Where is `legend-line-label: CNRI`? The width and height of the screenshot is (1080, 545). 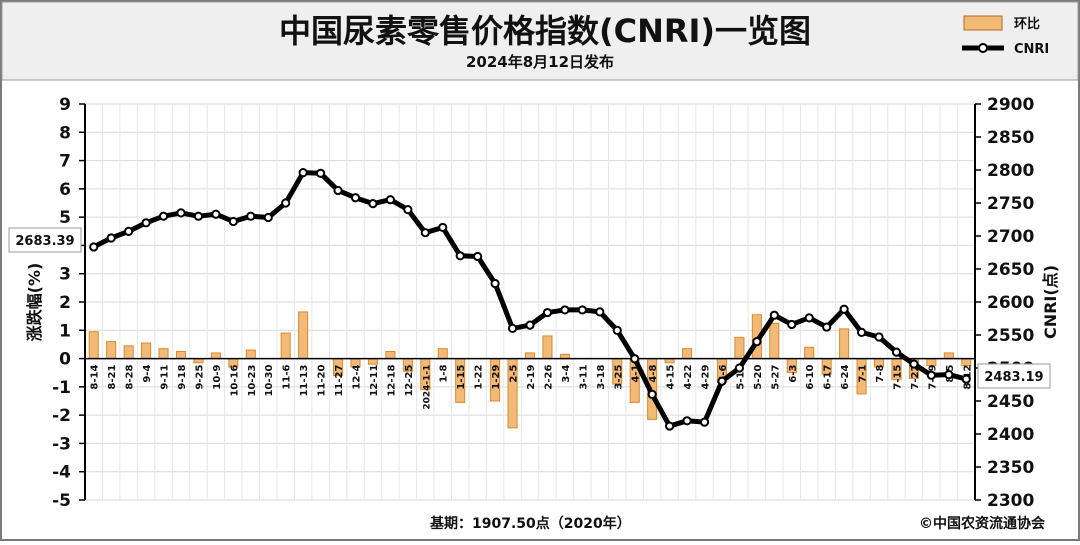
legend-line-label: CNRI is located at coordinates (1031, 49).